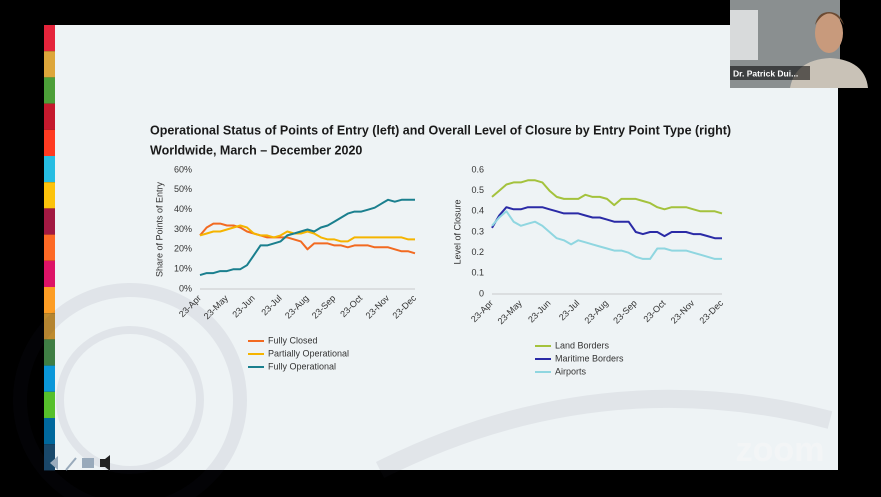 Image resolution: width=881 pixels, height=497 pixels. Describe the element at coordinates (183, 189) in the screenshot. I see `y-tick-label: 50%` at that location.